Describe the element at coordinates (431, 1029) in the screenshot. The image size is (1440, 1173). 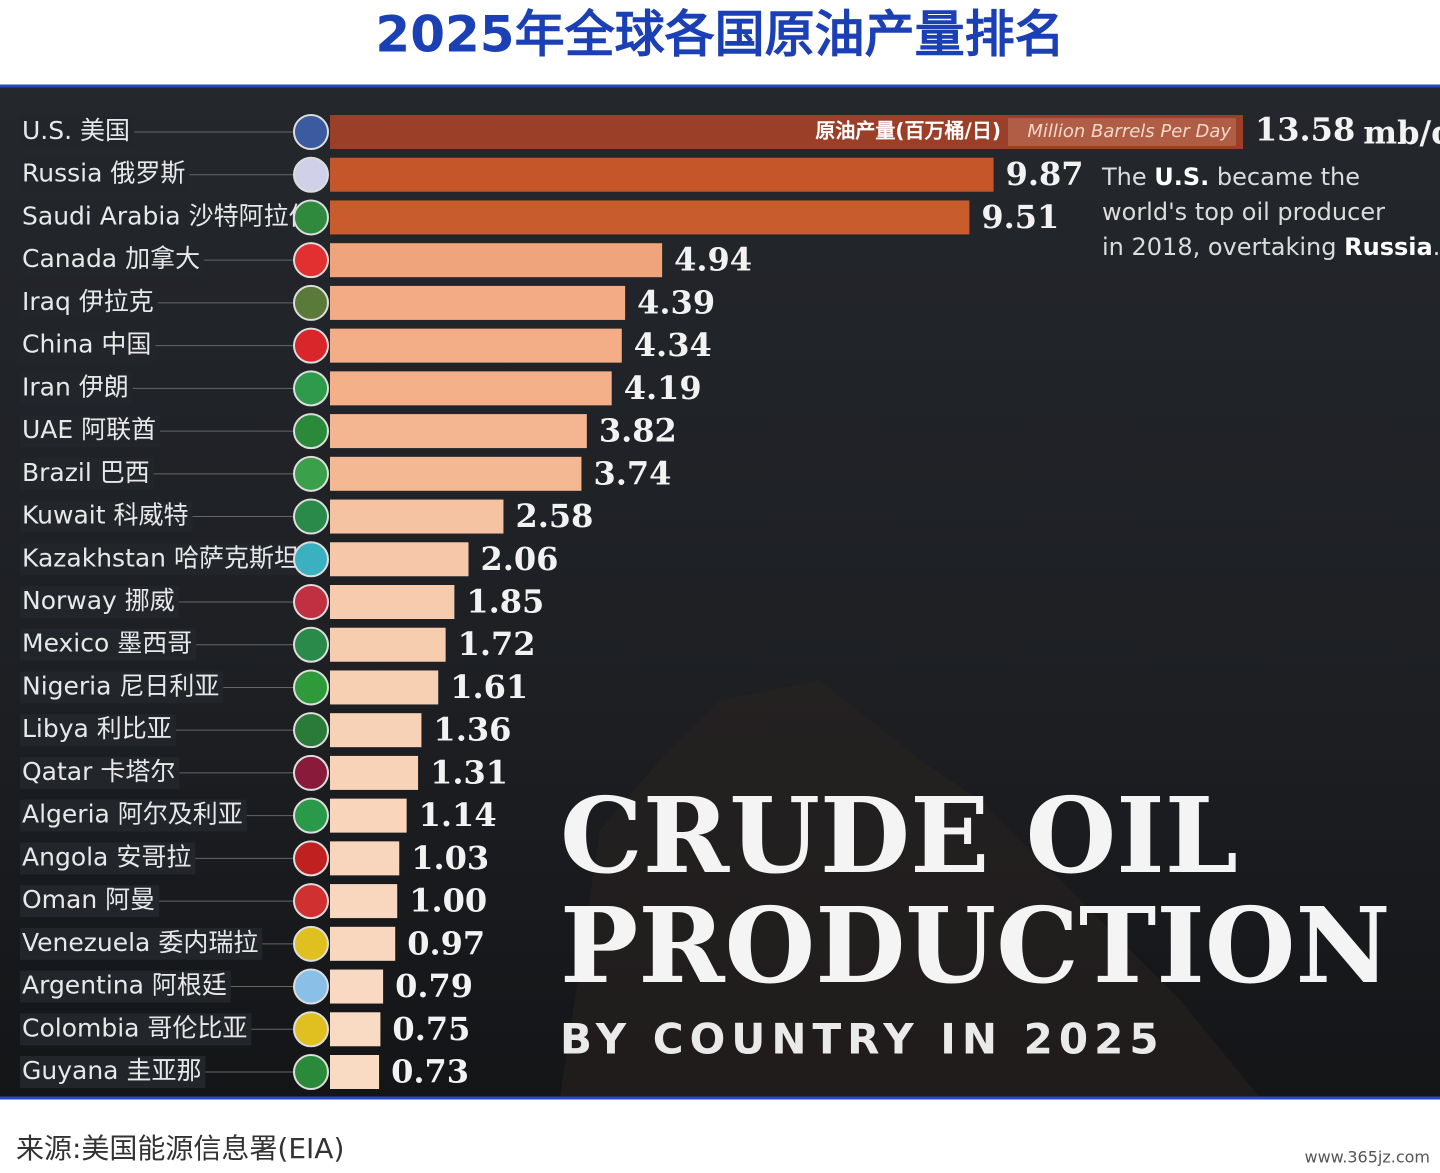
I see `value-label: 0.75` at that location.